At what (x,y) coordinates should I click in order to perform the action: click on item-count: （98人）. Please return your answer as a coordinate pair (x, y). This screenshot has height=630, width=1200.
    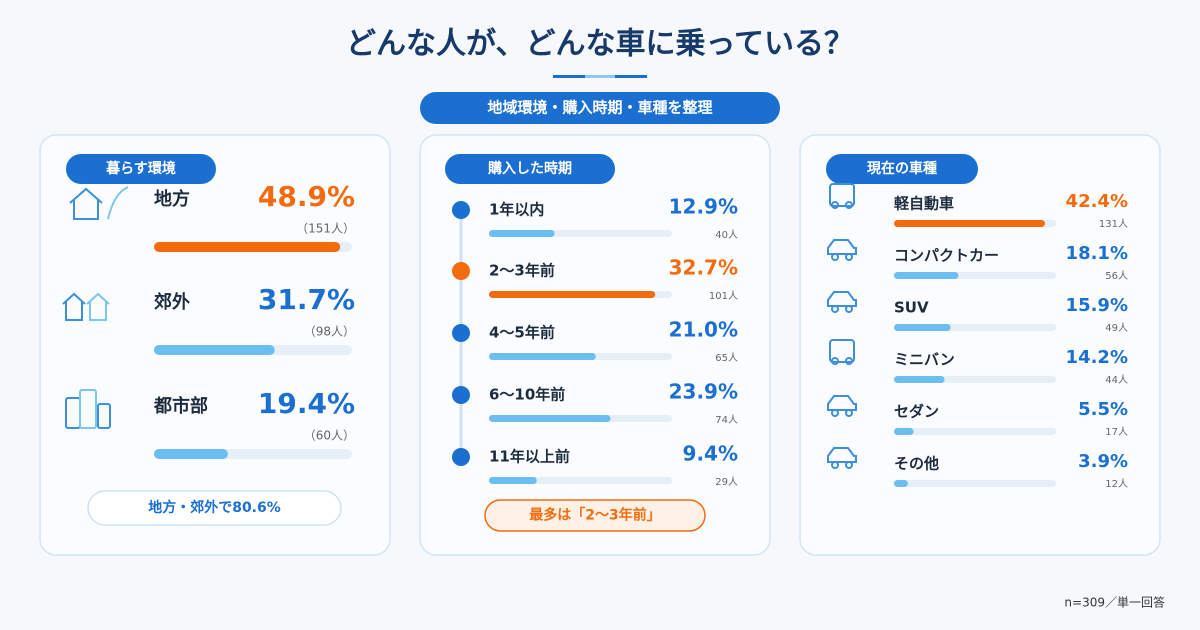
    Looking at the image, I should click on (329, 332).